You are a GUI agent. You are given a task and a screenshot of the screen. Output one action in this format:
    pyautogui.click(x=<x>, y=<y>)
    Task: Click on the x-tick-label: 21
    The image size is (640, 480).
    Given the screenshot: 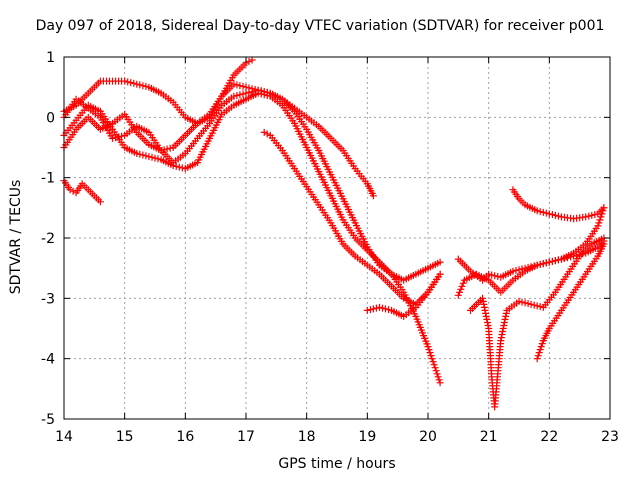 What is the action you would take?
    pyautogui.click(x=489, y=437)
    